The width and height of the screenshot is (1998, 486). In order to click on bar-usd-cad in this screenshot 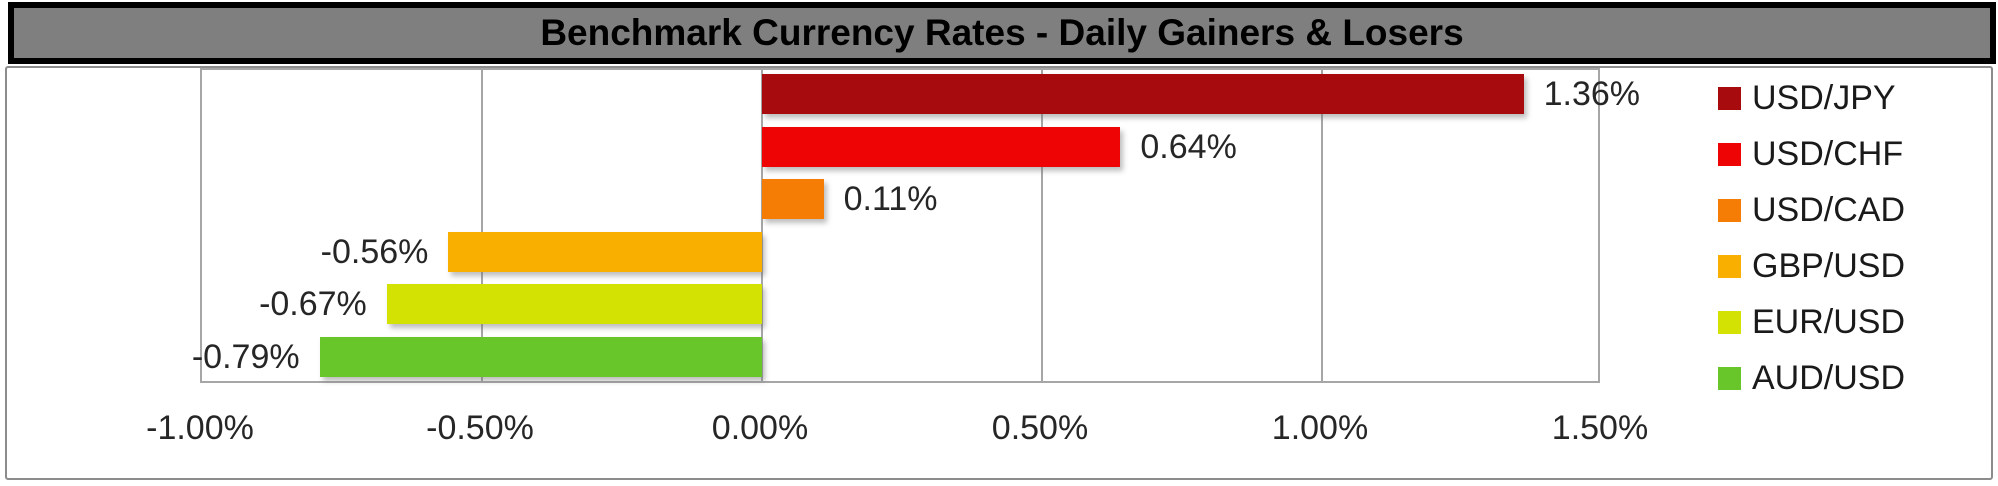, I will do `click(793, 199)`.